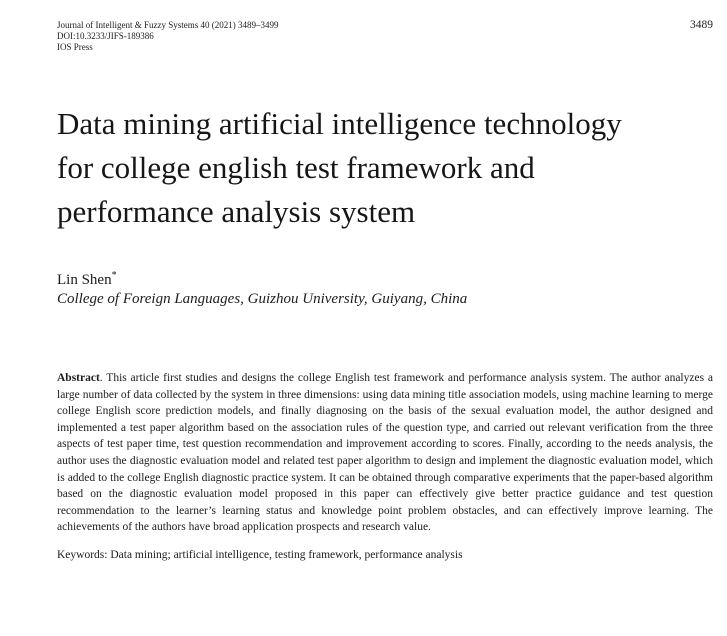 This screenshot has width=727, height=636. I want to click on publisher-name: IOS Press, so click(75, 47).